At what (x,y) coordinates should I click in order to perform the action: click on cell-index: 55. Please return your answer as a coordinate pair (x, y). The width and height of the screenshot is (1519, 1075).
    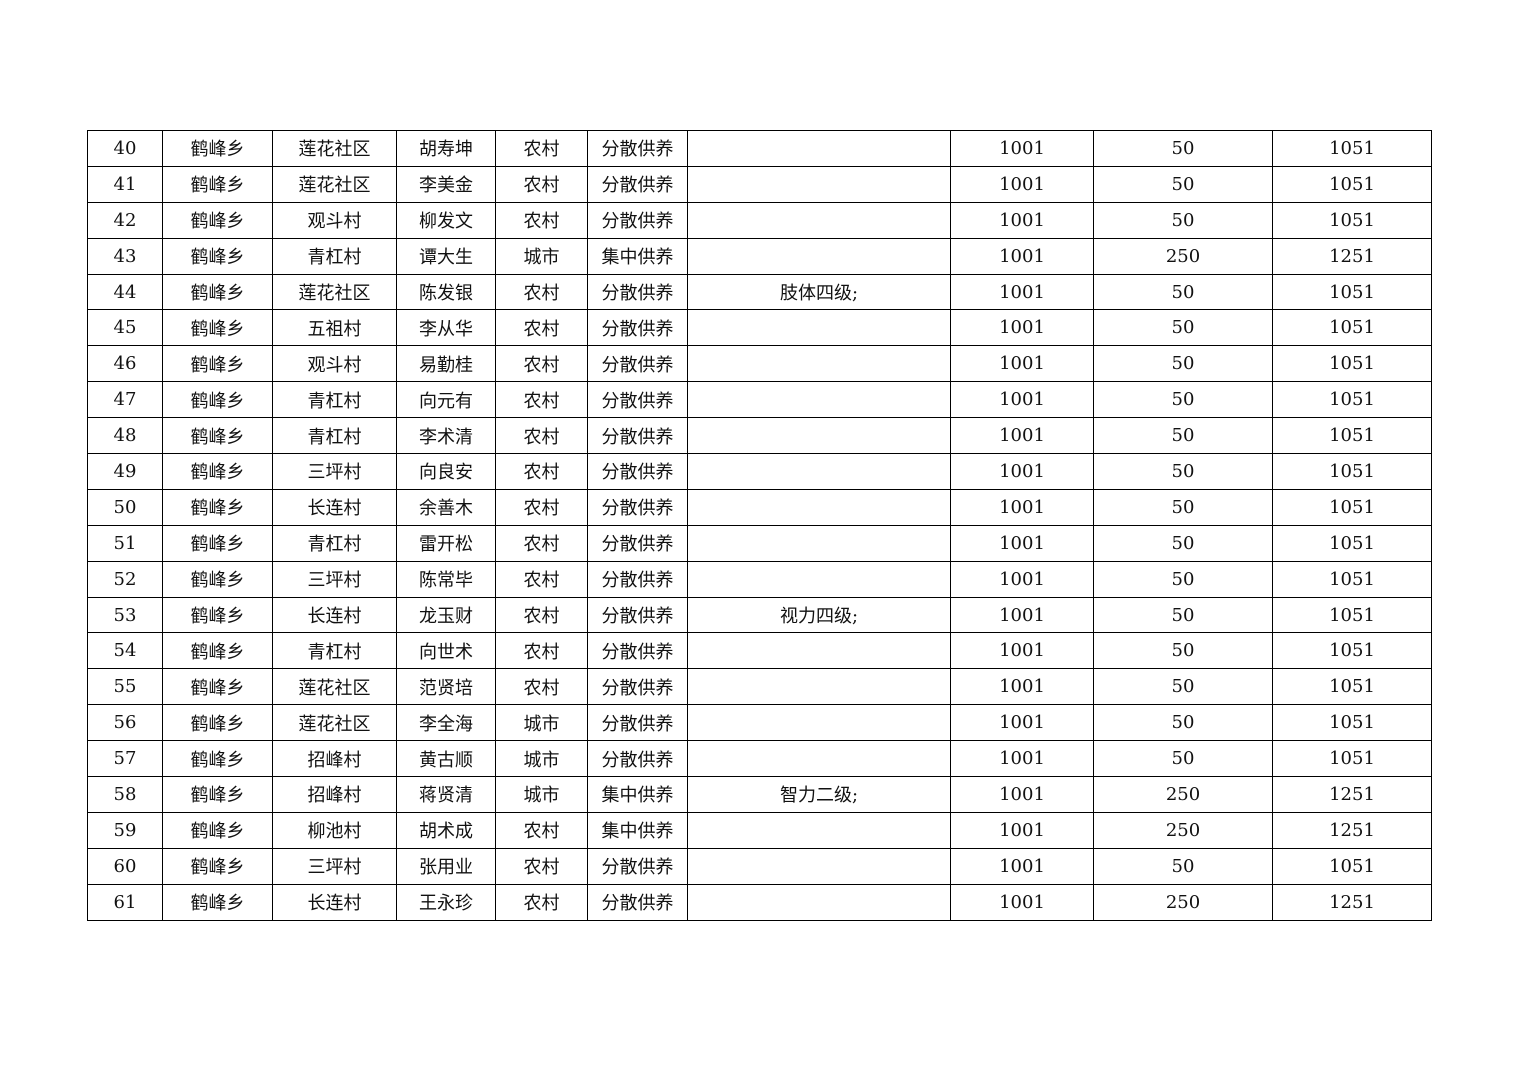
    Looking at the image, I should click on (125, 687).